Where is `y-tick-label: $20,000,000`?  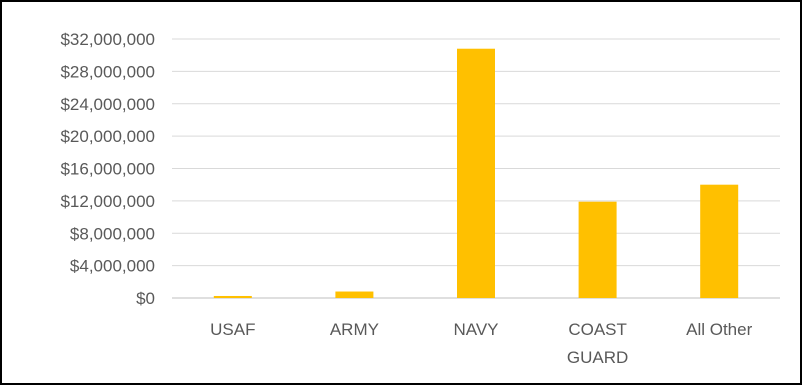
y-tick-label: $20,000,000 is located at coordinates (107, 136).